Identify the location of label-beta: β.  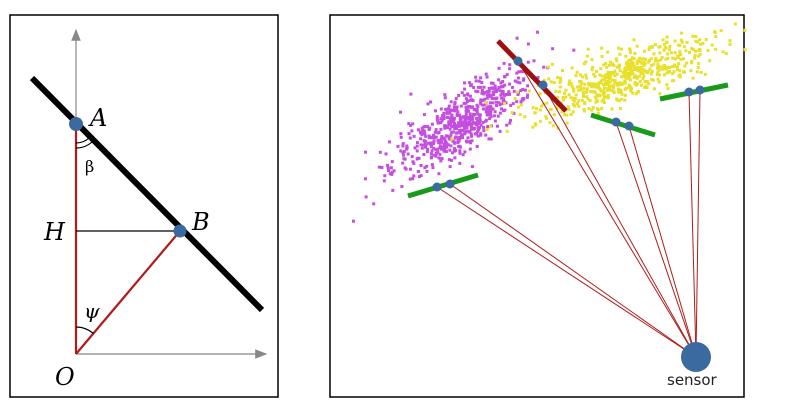
(89, 166).